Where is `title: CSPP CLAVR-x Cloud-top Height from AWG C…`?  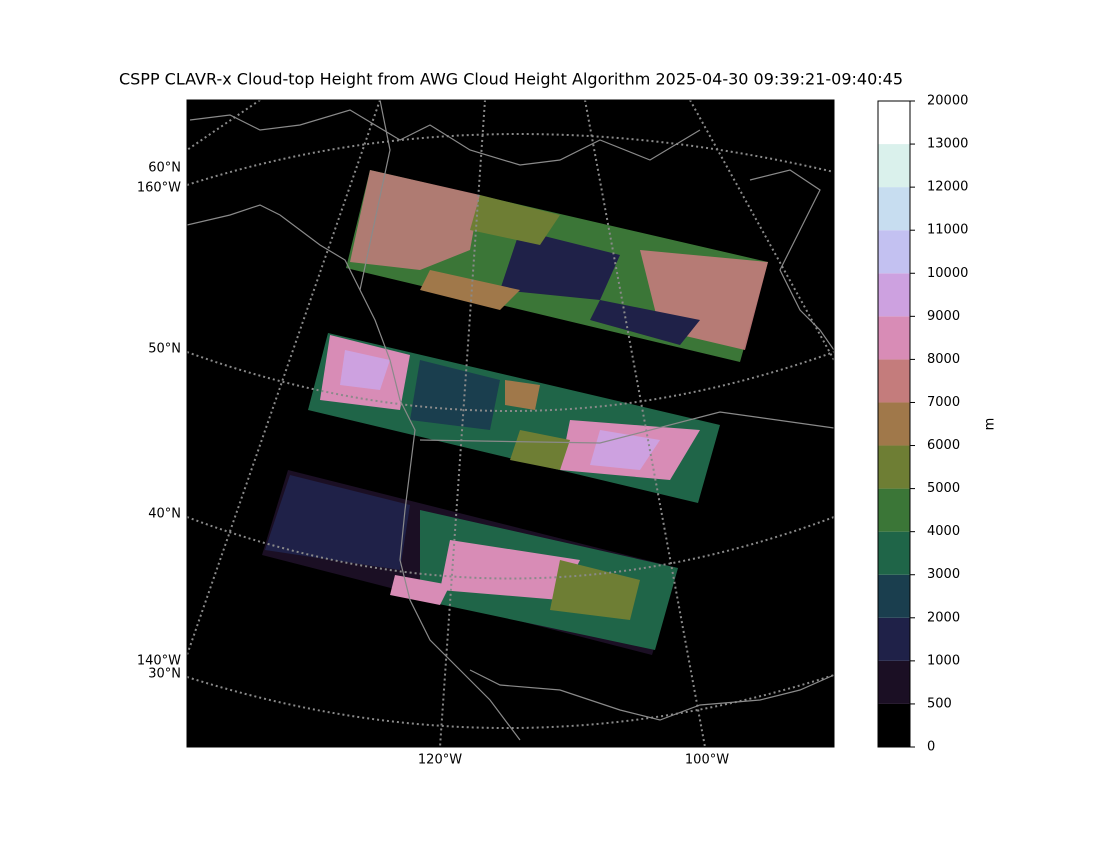 title: CSPP CLAVR-x Cloud-top Height from AWG C… is located at coordinates (511, 79).